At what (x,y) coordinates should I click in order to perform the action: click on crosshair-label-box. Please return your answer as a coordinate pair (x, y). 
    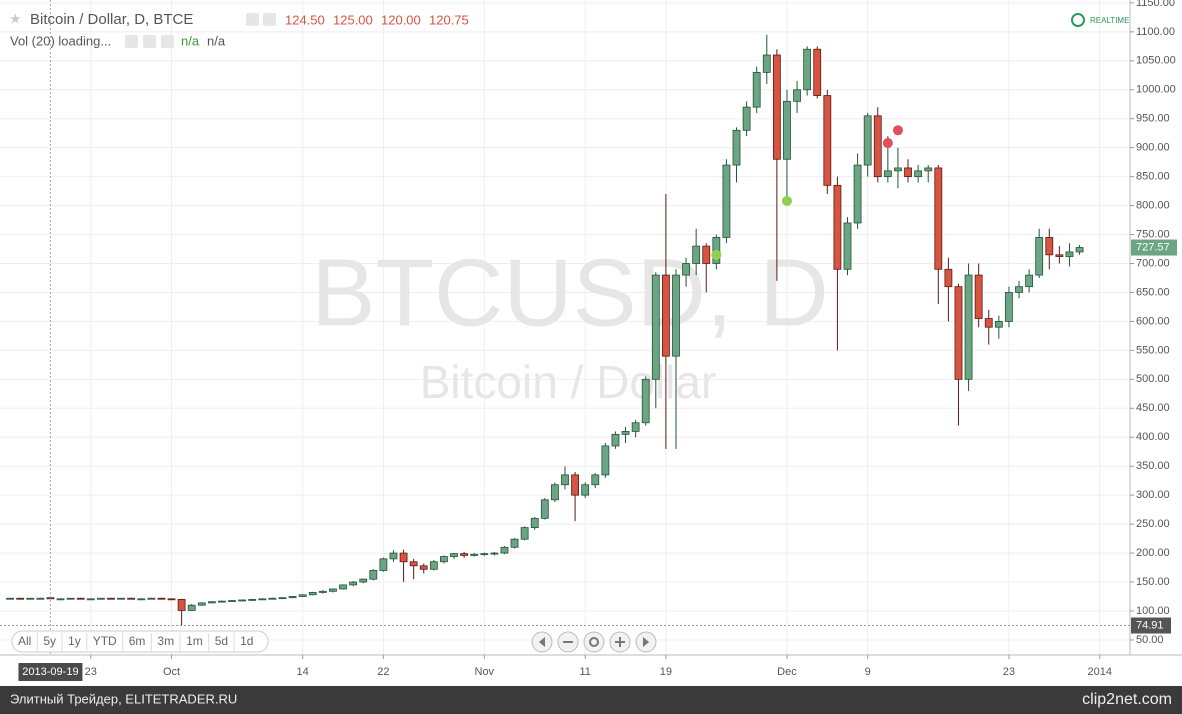
    Looking at the image, I should click on (50, 672).